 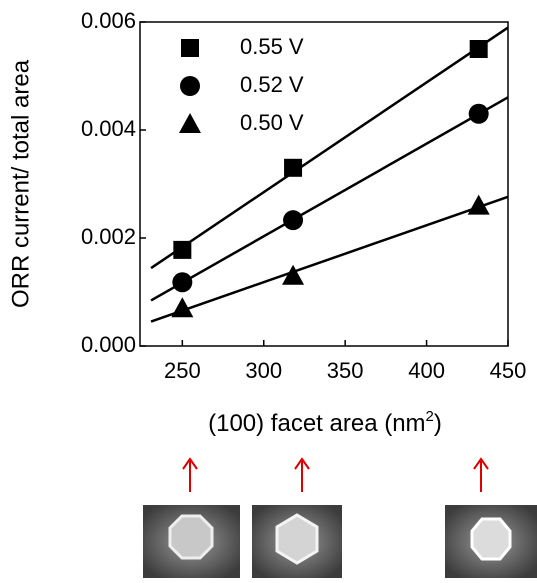 What do you see at coordinates (340, 541) in the screenshot?
I see `particle-images` at bounding box center [340, 541].